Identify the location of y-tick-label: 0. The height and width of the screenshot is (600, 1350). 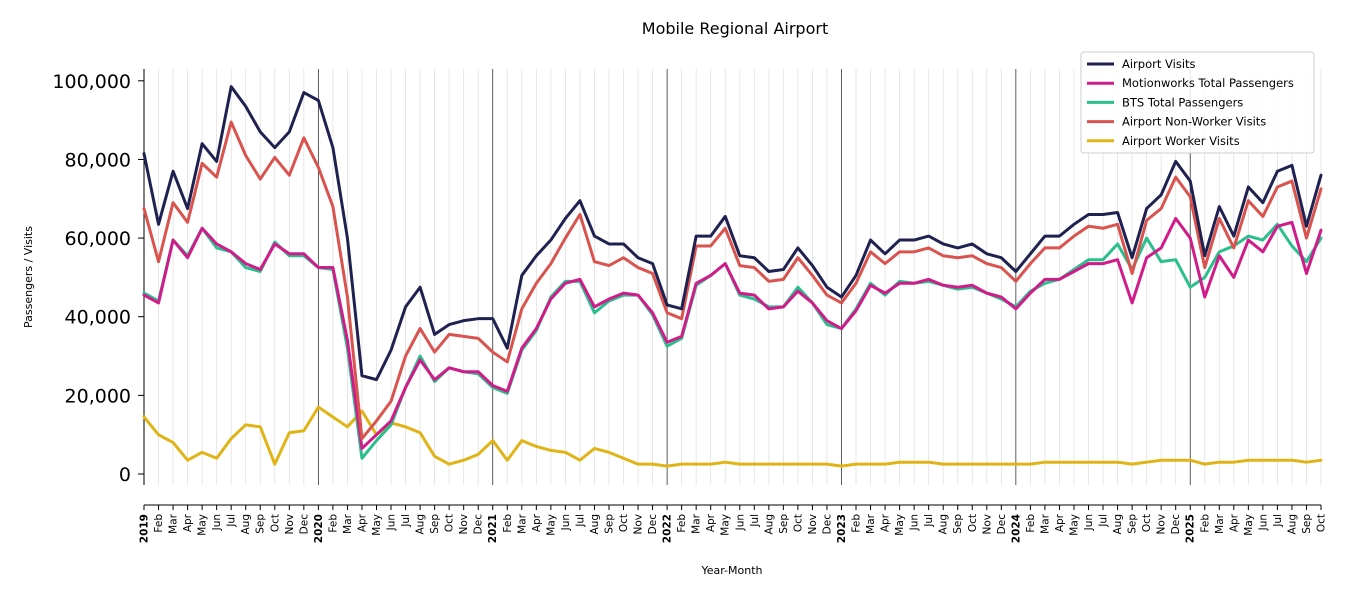
(125, 475).